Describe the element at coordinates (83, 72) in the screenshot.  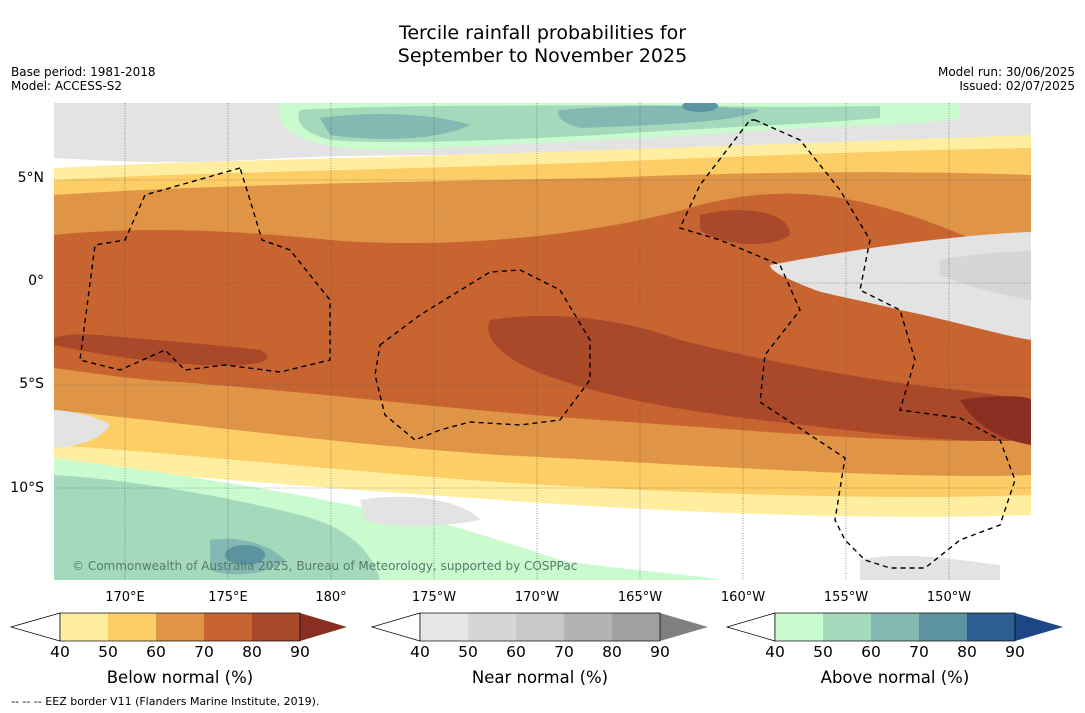
I see `base-period: Base period: 1981-2018` at that location.